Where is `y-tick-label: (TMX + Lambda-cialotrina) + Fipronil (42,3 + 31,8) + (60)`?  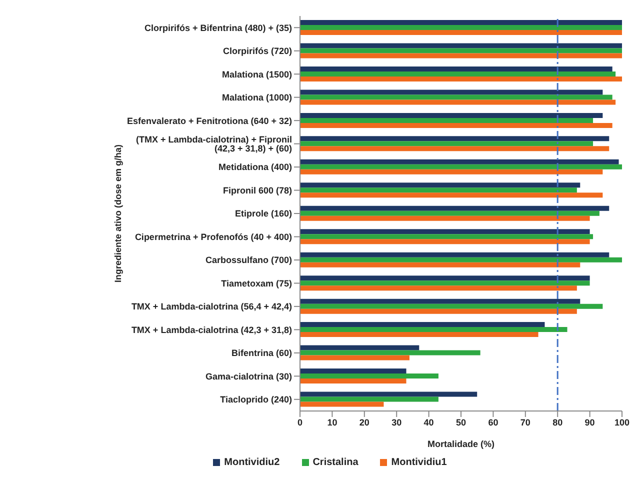 y-tick-label: (TMX + Lambda-cialotrina) + Fipronil (42,3 + 31,8) + (60) is located at coordinates (214, 144).